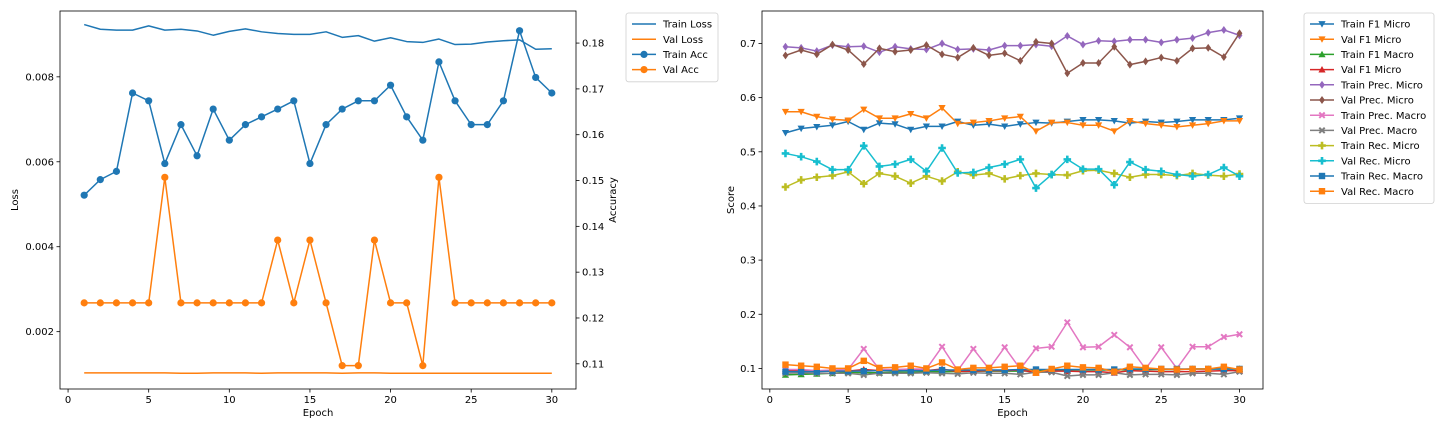 This screenshot has height=432, width=1440. What do you see at coordinates (39, 247) in the screenshot?
I see `y-tick-label: 0.004` at bounding box center [39, 247].